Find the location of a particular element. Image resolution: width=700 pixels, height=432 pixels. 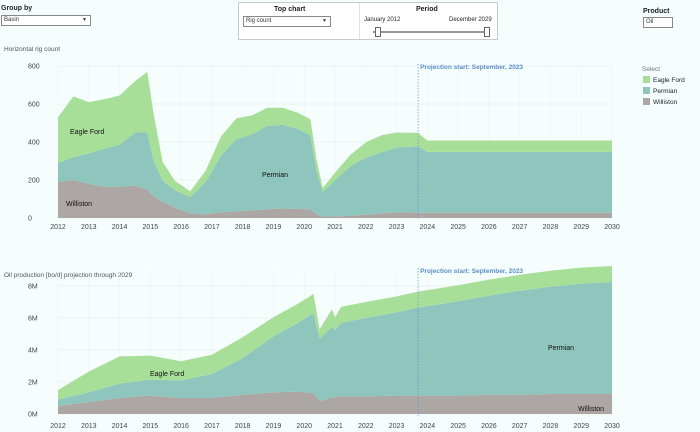

group-by-value: Basin is located at coordinates (12, 20).